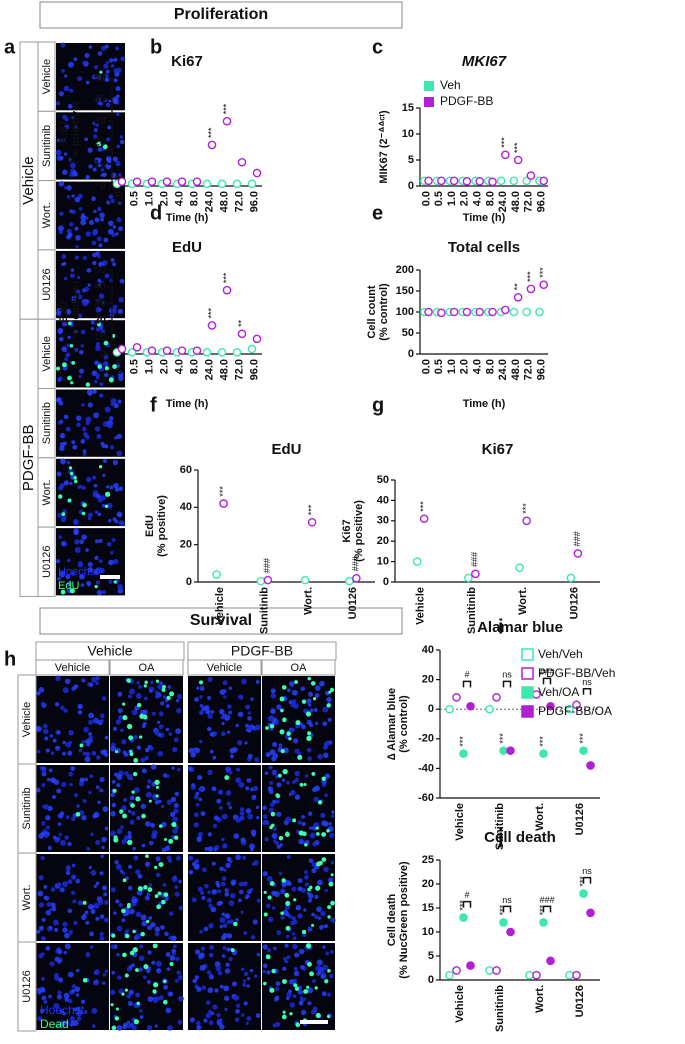  Describe the element at coordinates (119, 198) in the screenshot. I see `x-tick-label: 0.0` at that location.